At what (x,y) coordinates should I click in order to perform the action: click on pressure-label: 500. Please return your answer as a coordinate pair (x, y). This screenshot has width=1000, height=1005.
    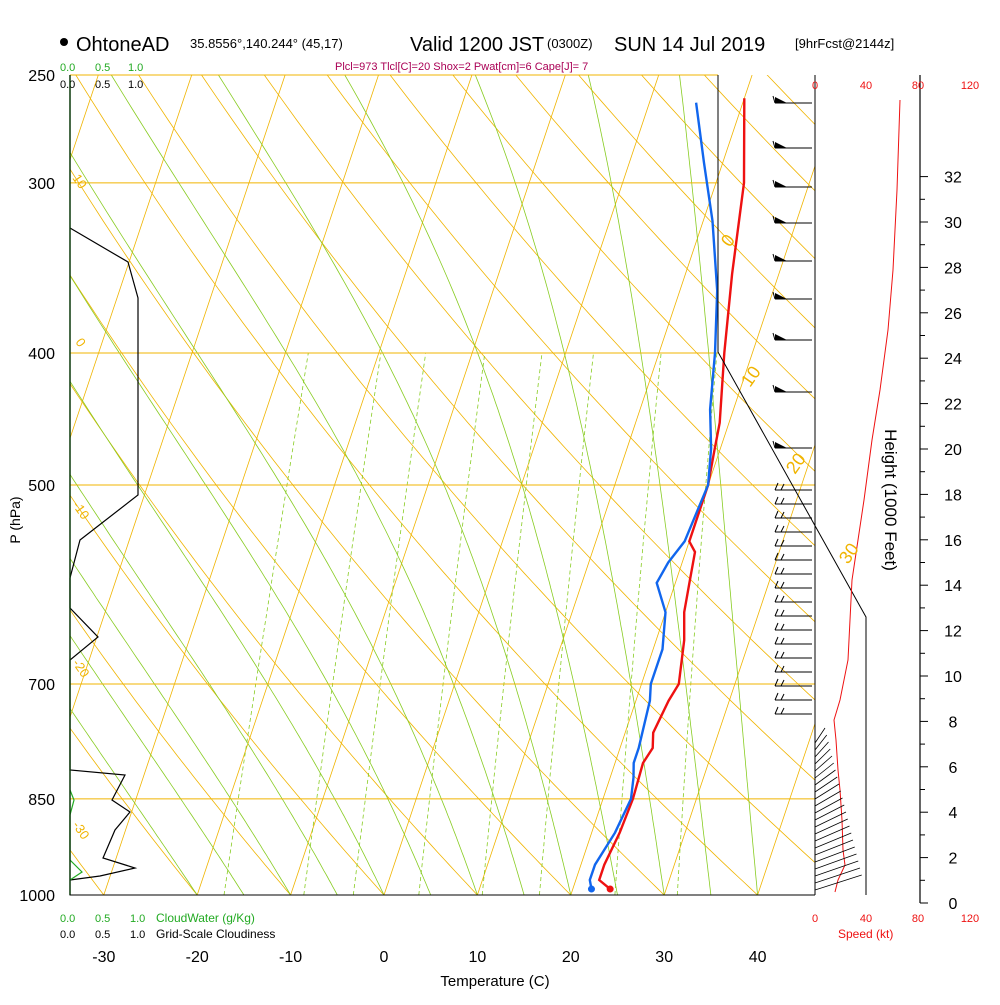
    Looking at the image, I should click on (41, 486).